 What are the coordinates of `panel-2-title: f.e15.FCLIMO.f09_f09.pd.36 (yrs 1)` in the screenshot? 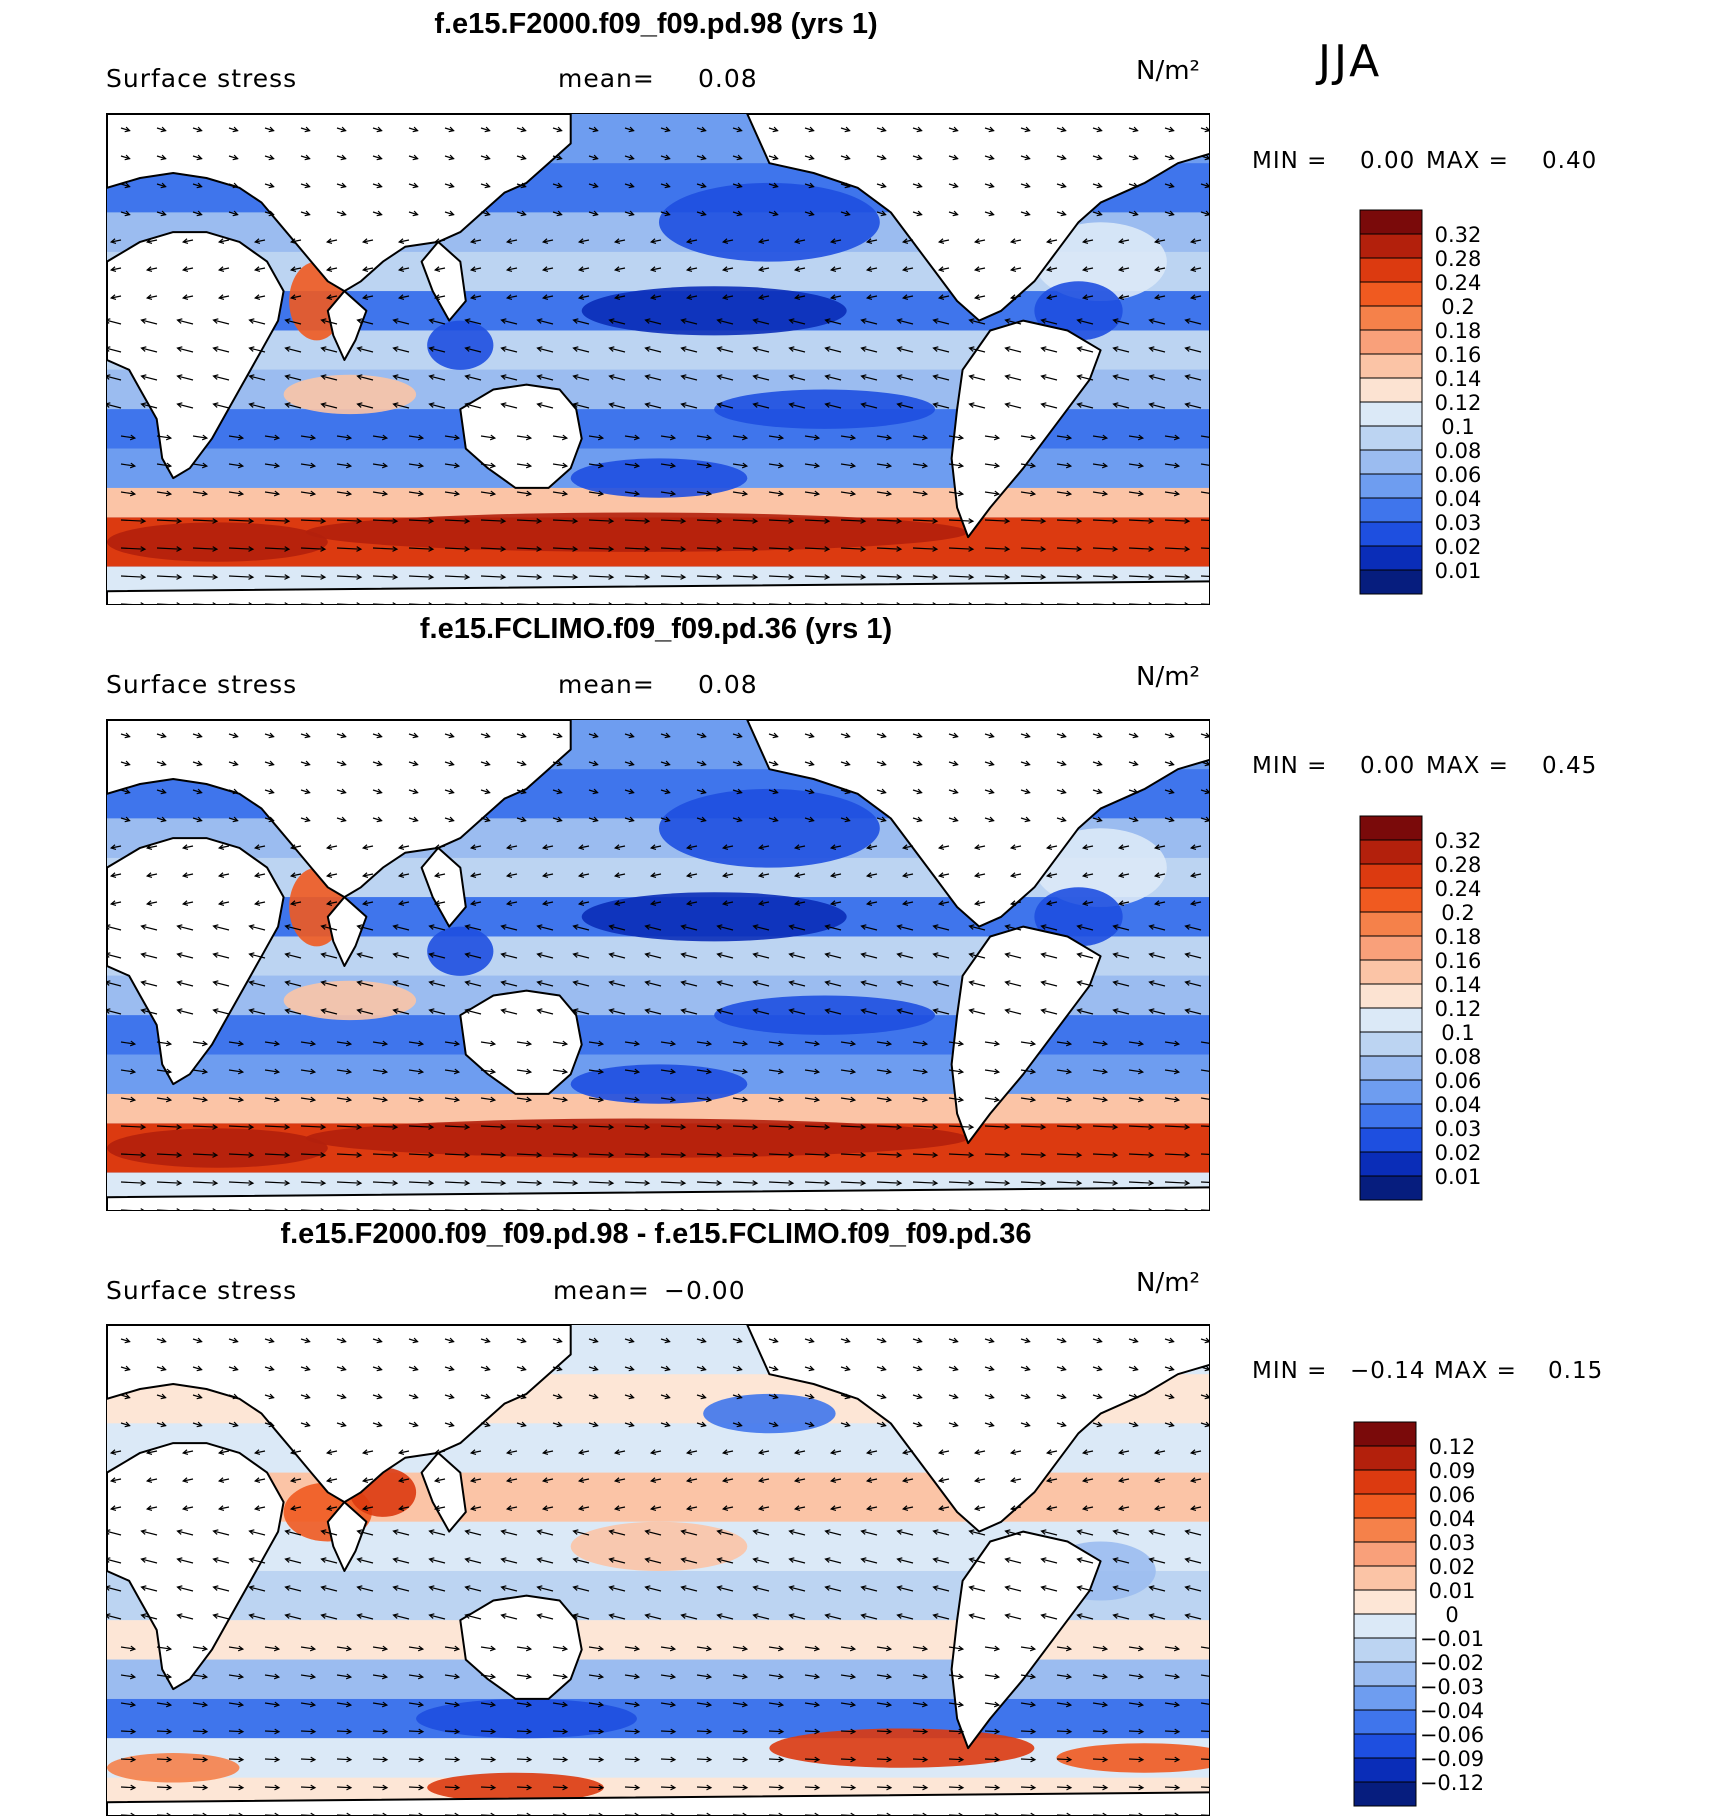 It's located at (656, 629).